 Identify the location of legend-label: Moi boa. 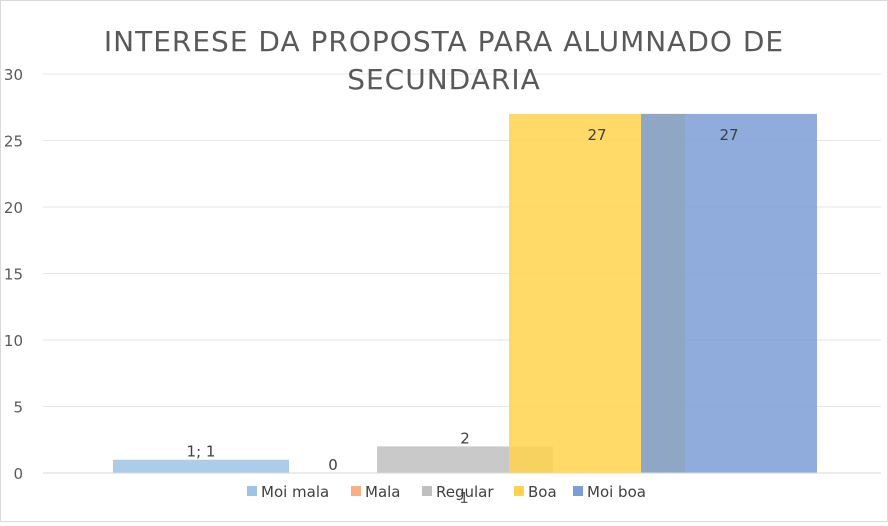
(616, 492).